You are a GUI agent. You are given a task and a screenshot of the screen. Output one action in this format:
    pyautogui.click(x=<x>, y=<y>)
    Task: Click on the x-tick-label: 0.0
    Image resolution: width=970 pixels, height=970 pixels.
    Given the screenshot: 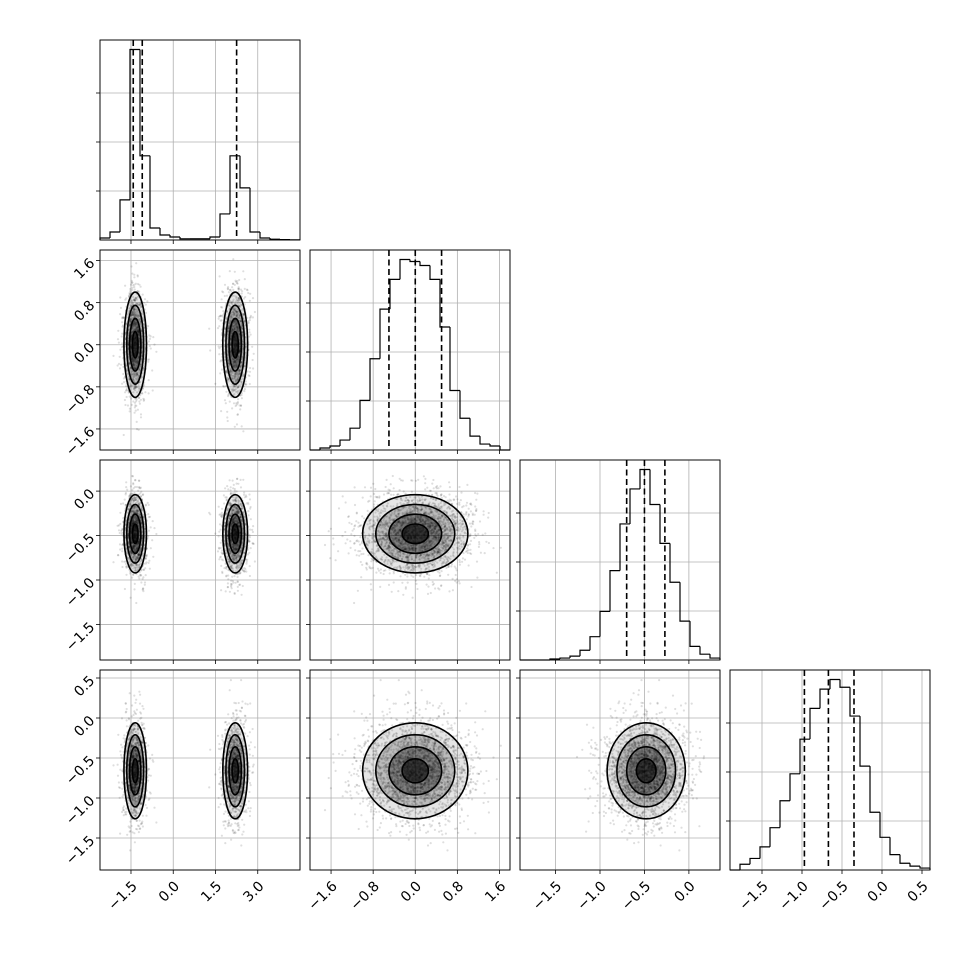 What is the action you would take?
    pyautogui.click(x=878, y=891)
    